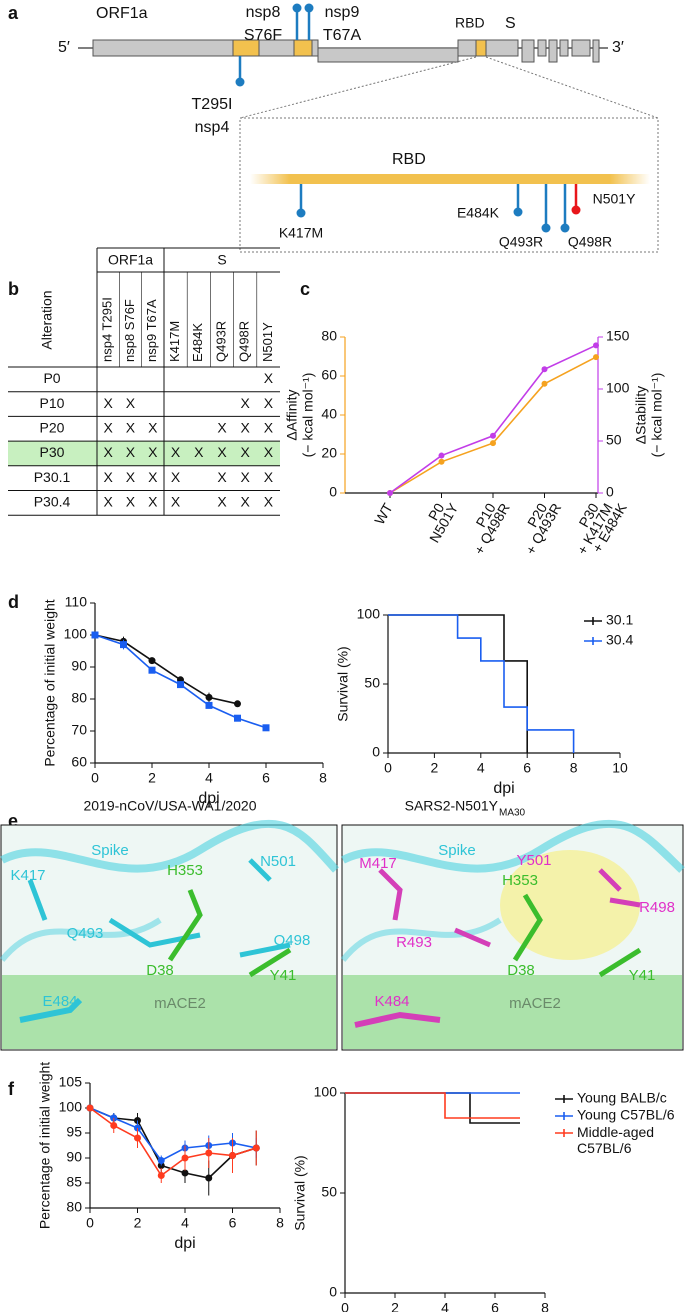  Describe the element at coordinates (391, 1001) in the screenshot. I see `residue-label: K484` at that location.